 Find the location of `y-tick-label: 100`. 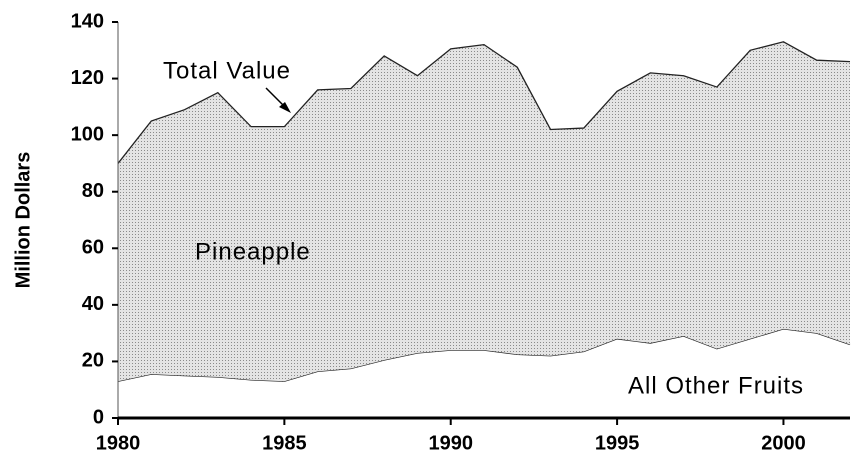

y-tick-label: 100 is located at coordinates (87, 134).